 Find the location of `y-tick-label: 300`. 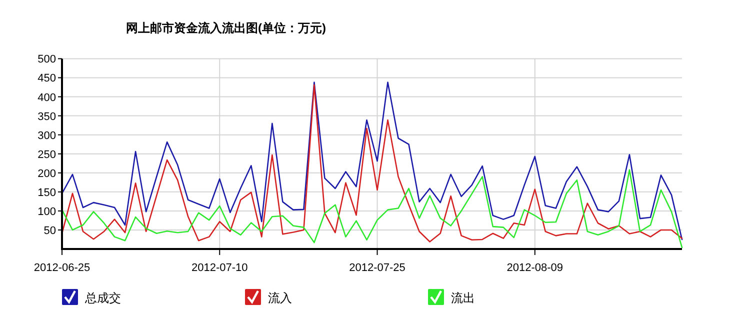

y-tick-label: 300 is located at coordinates (47, 136).